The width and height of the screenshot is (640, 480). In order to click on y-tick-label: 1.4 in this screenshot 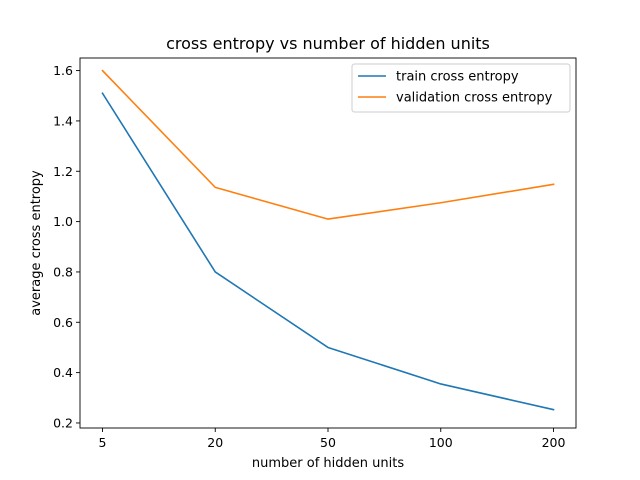, I will do `click(63, 120)`.